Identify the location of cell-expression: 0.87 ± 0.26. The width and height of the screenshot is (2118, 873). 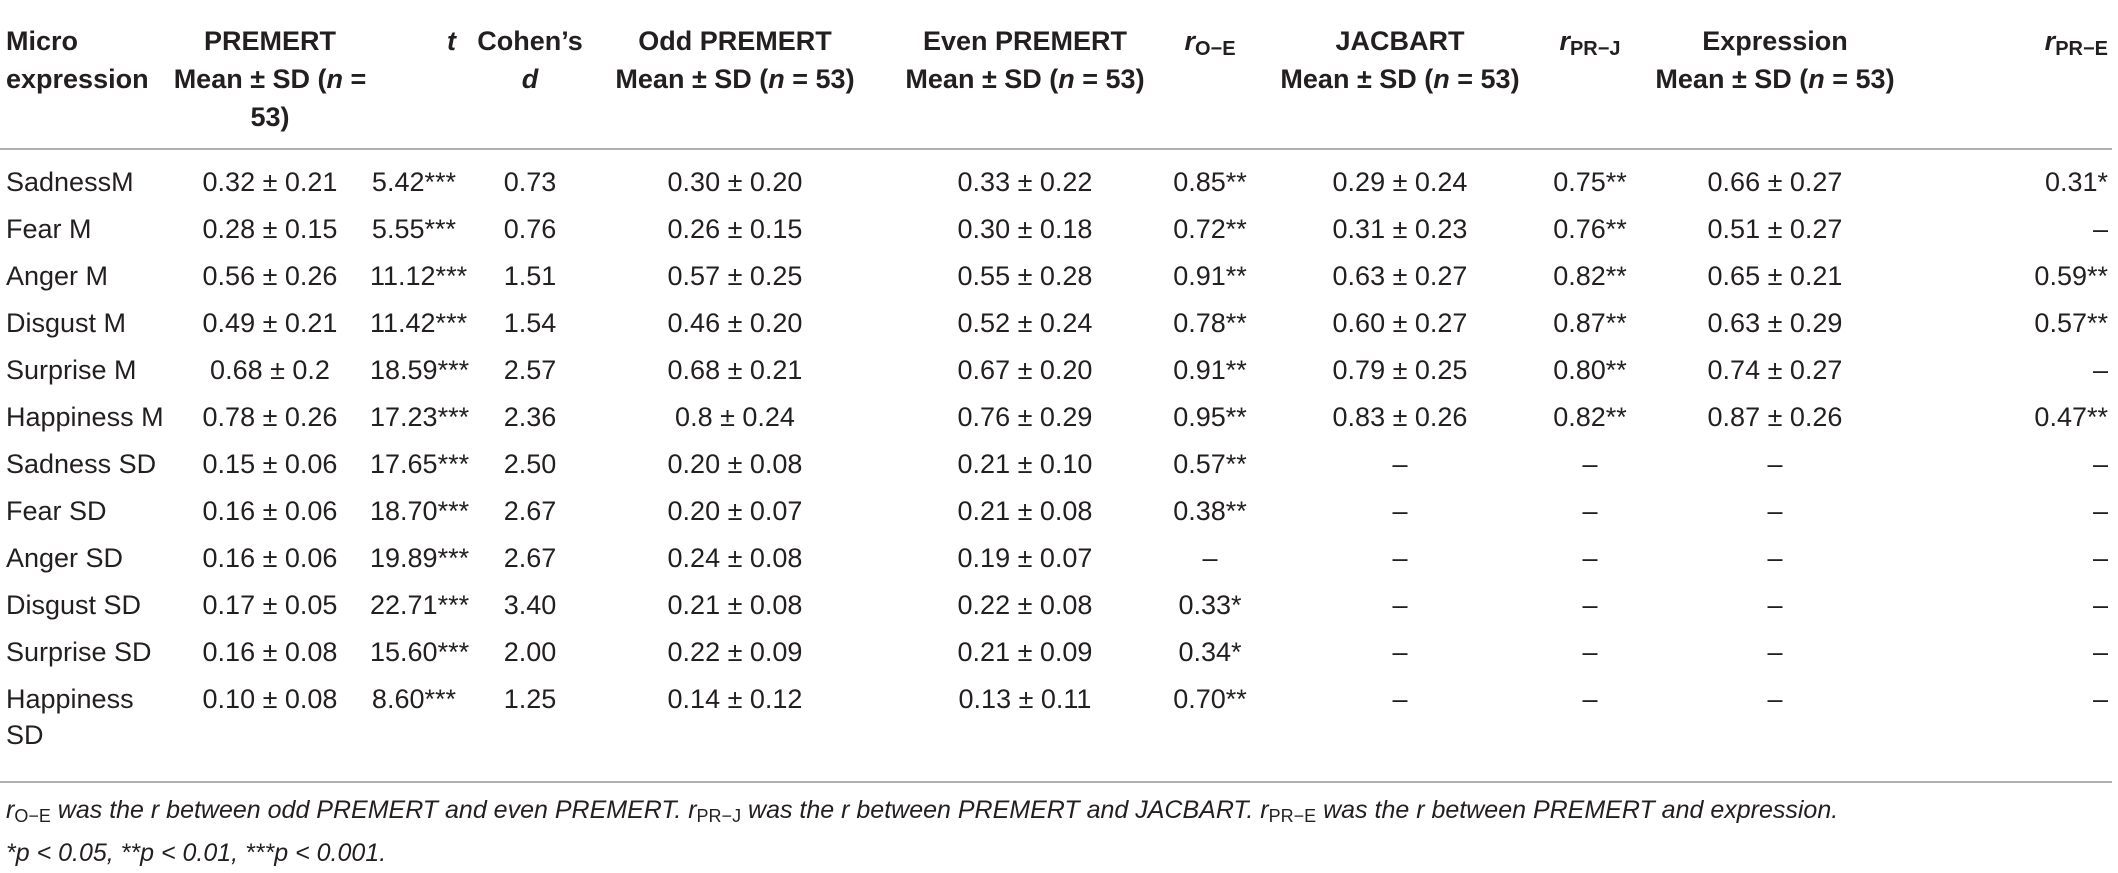
(1775, 417).